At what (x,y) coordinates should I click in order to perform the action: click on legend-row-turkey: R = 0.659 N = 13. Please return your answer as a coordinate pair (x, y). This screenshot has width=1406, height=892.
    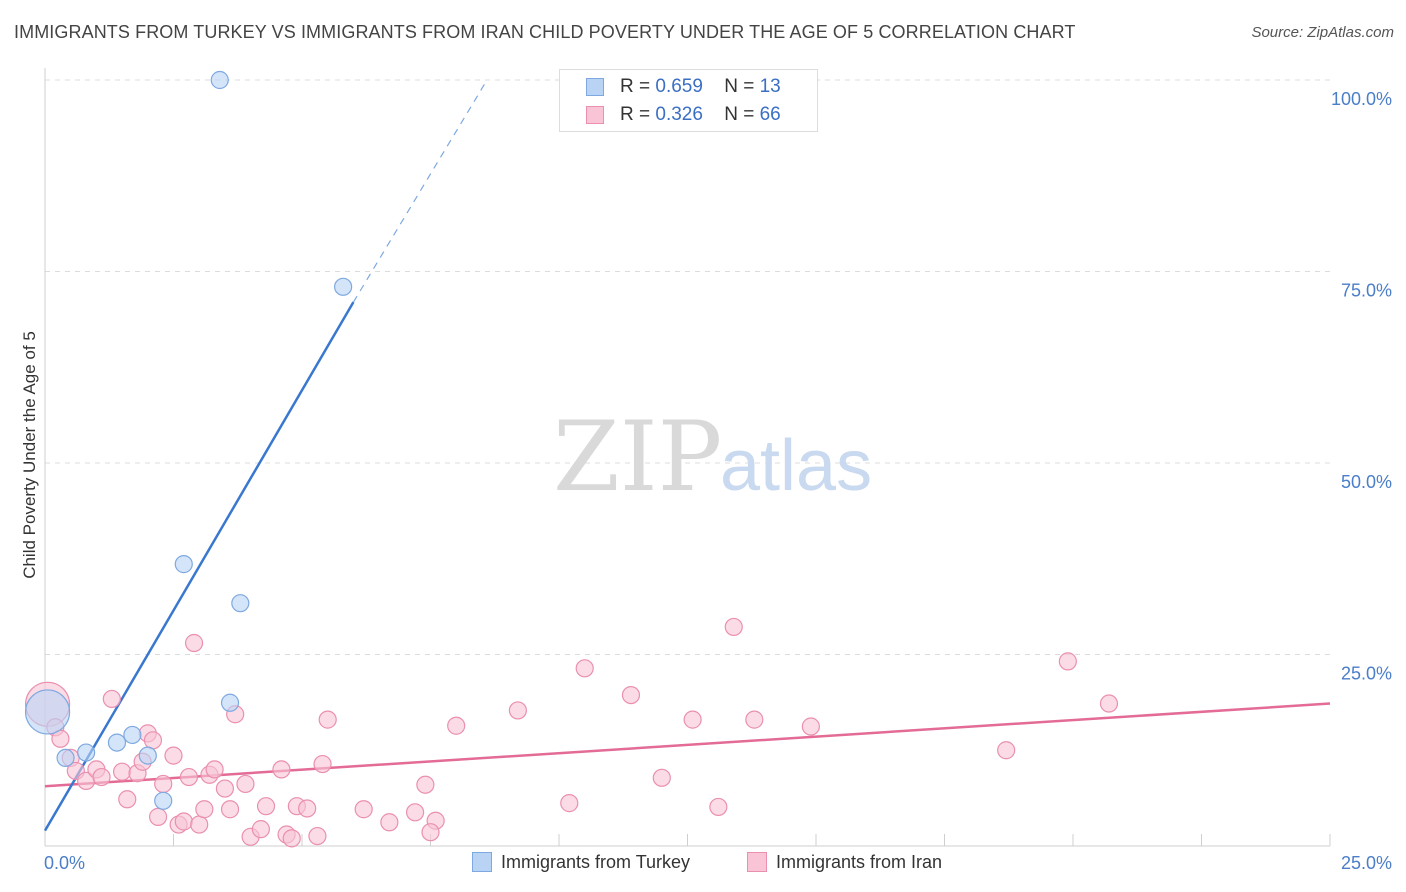
    Looking at the image, I should click on (683, 87).